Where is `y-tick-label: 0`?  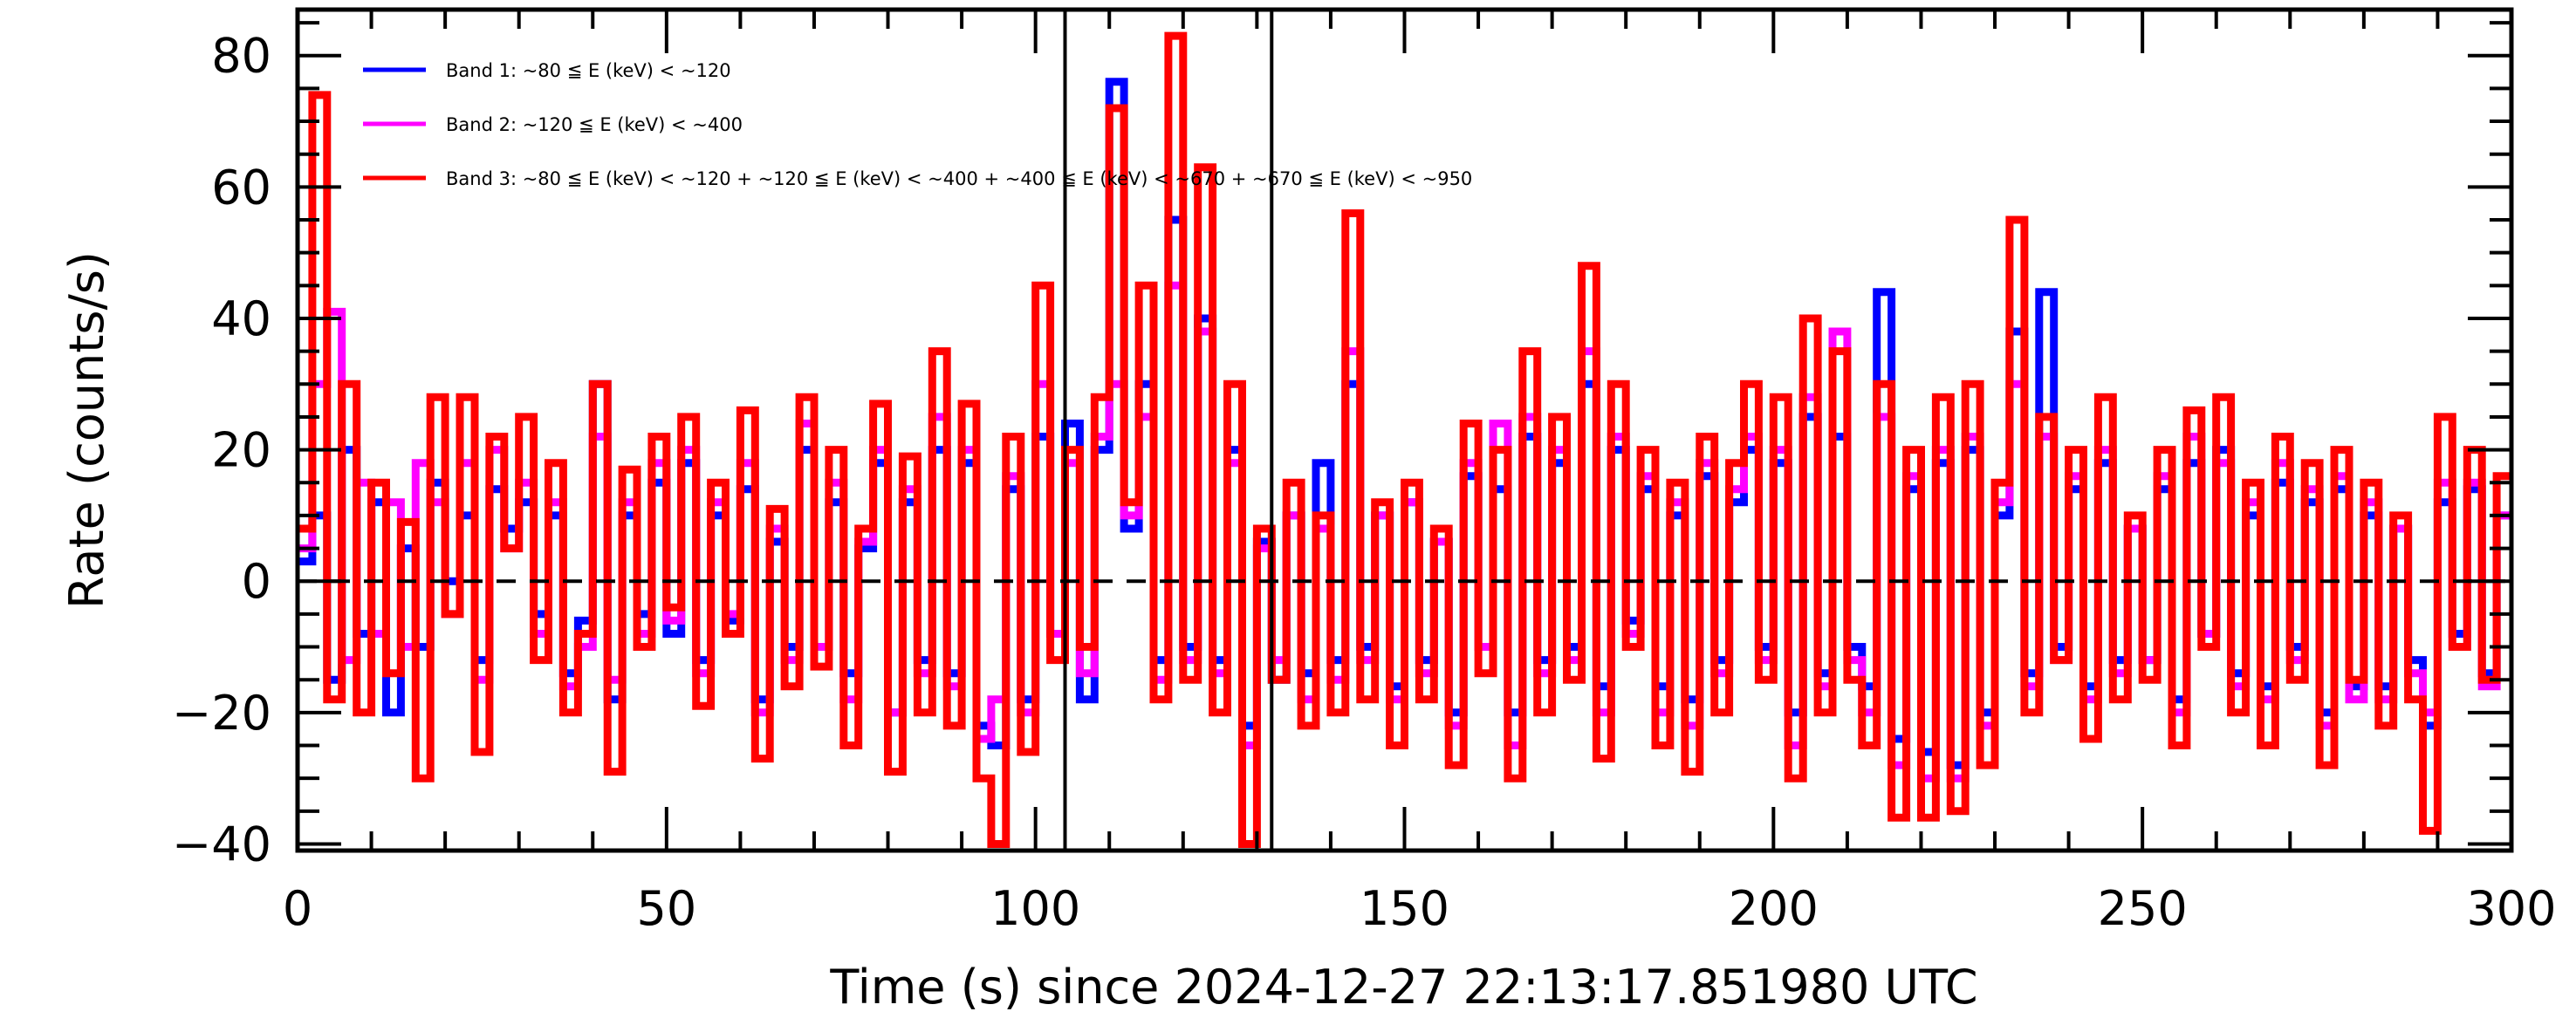 y-tick-label: 0 is located at coordinates (256, 581).